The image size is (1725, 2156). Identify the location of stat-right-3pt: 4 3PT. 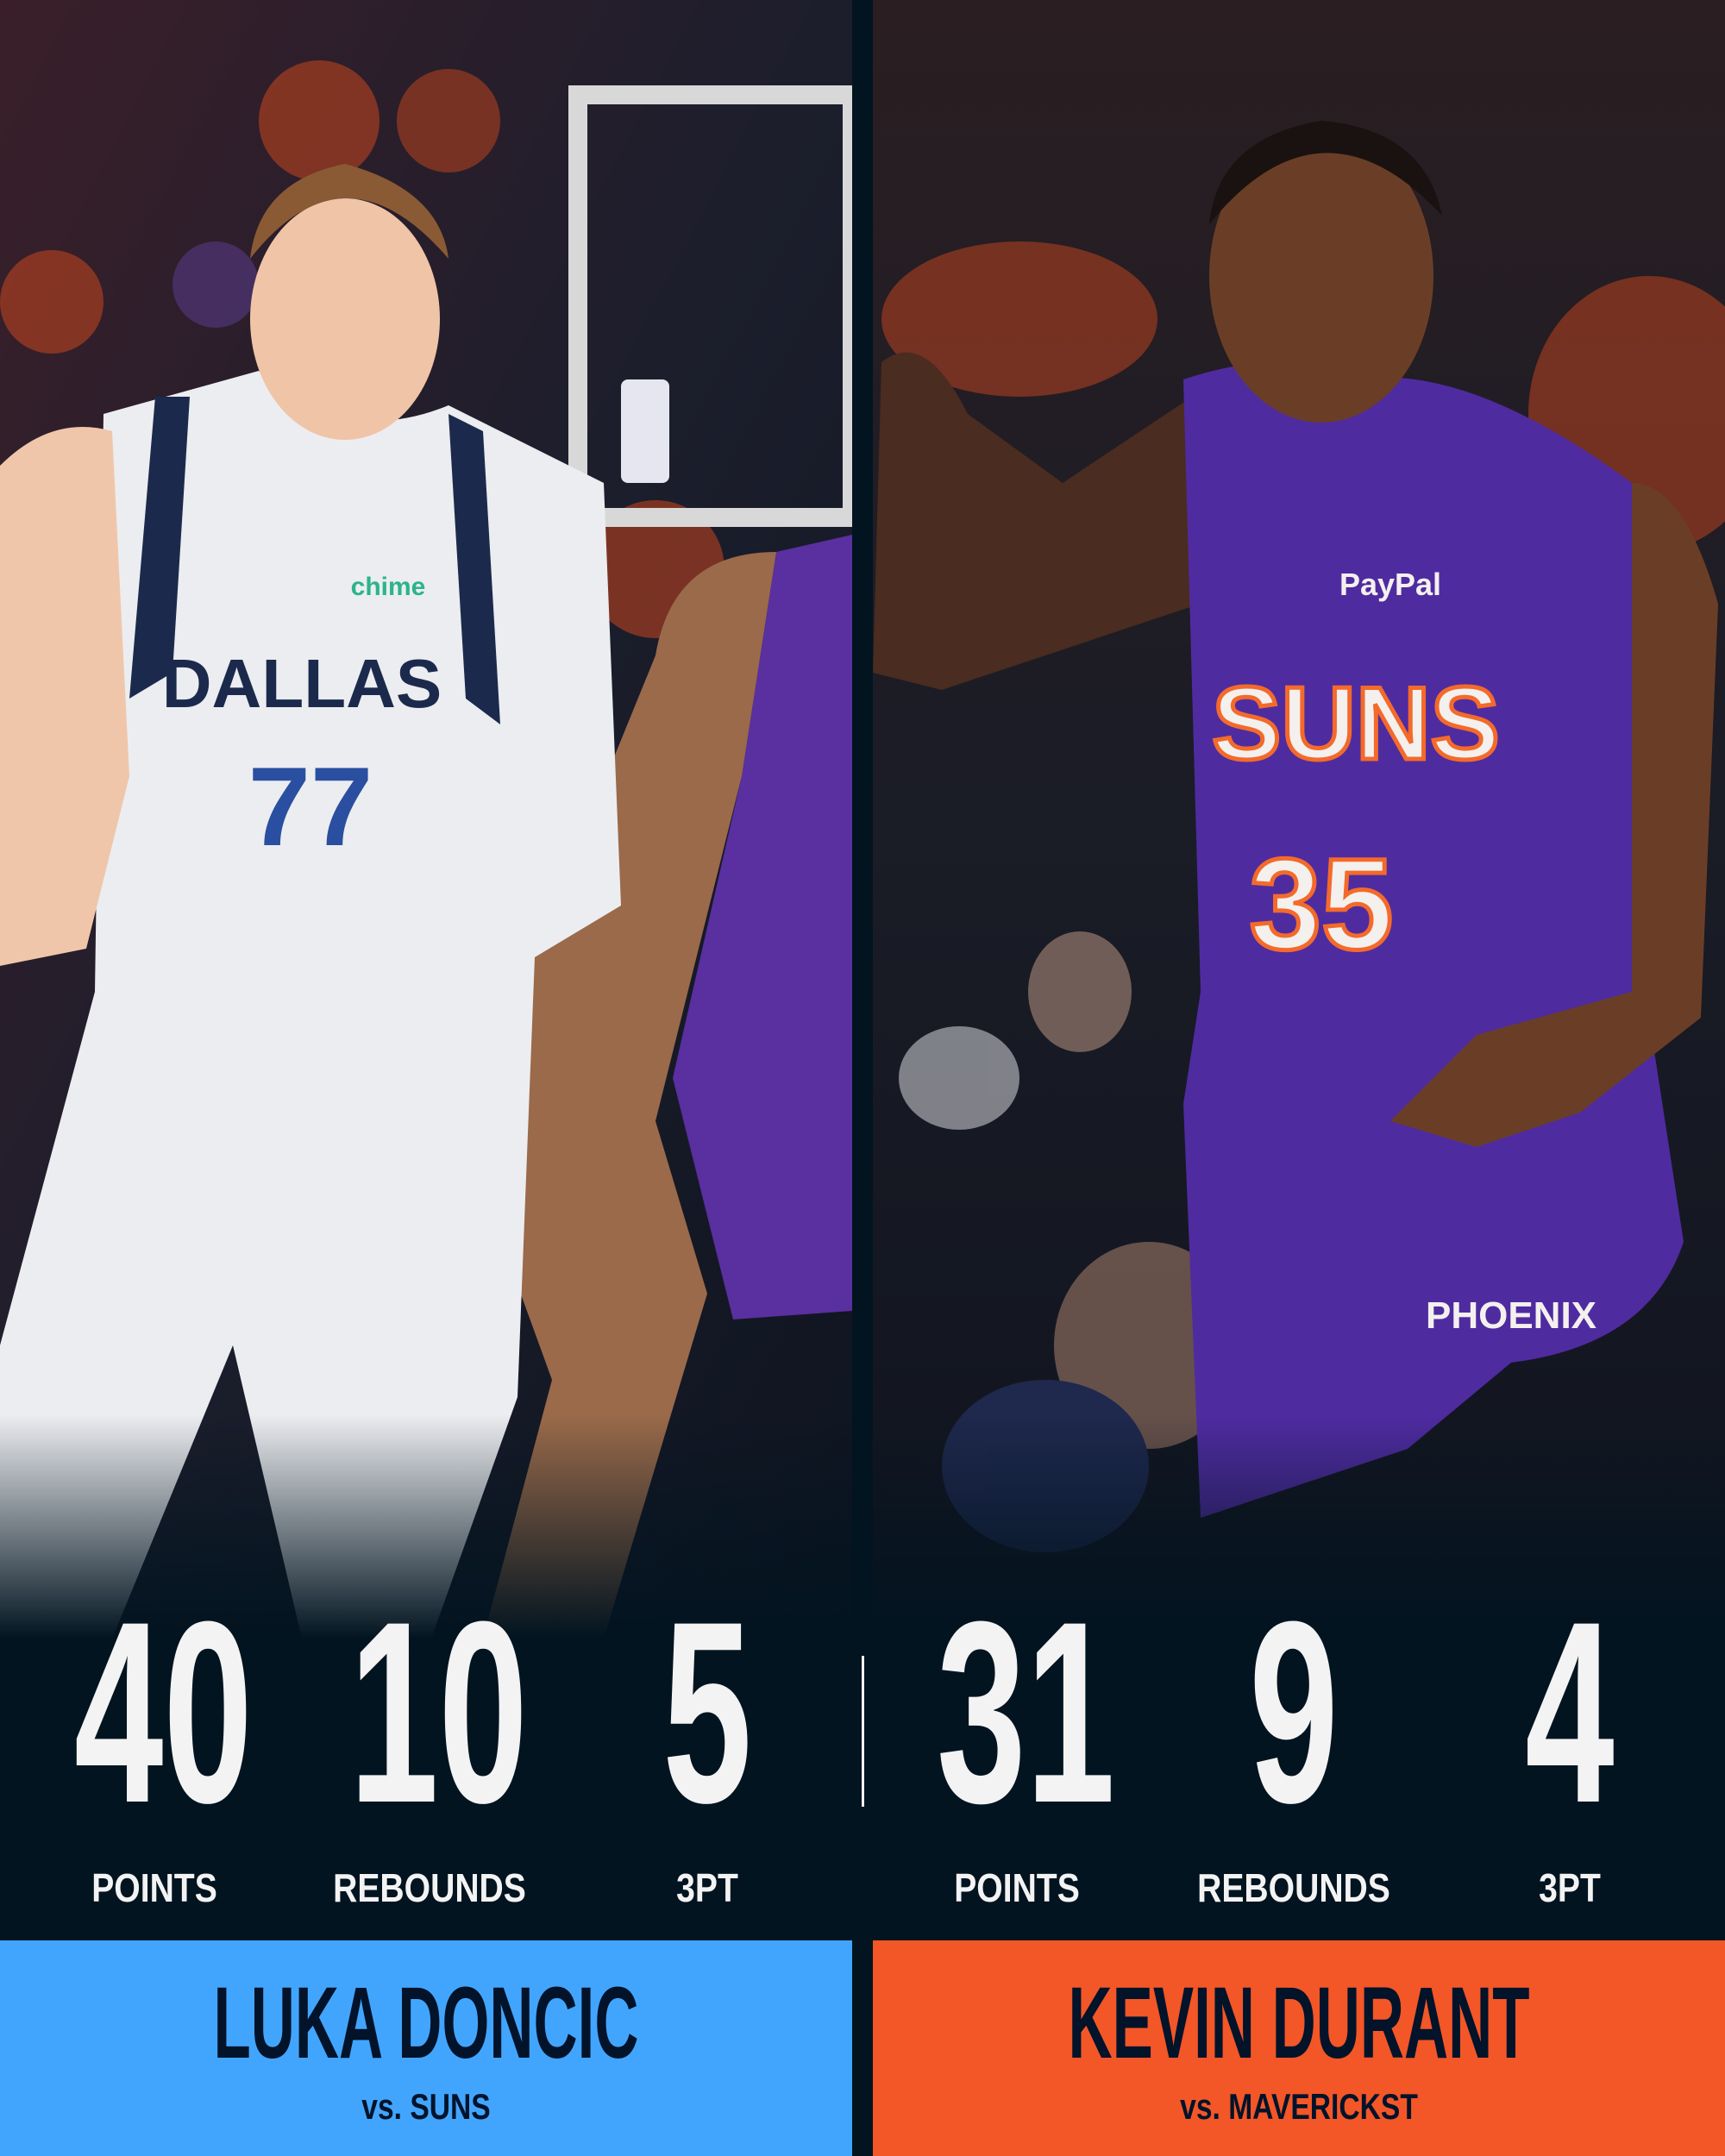
(1569, 1737).